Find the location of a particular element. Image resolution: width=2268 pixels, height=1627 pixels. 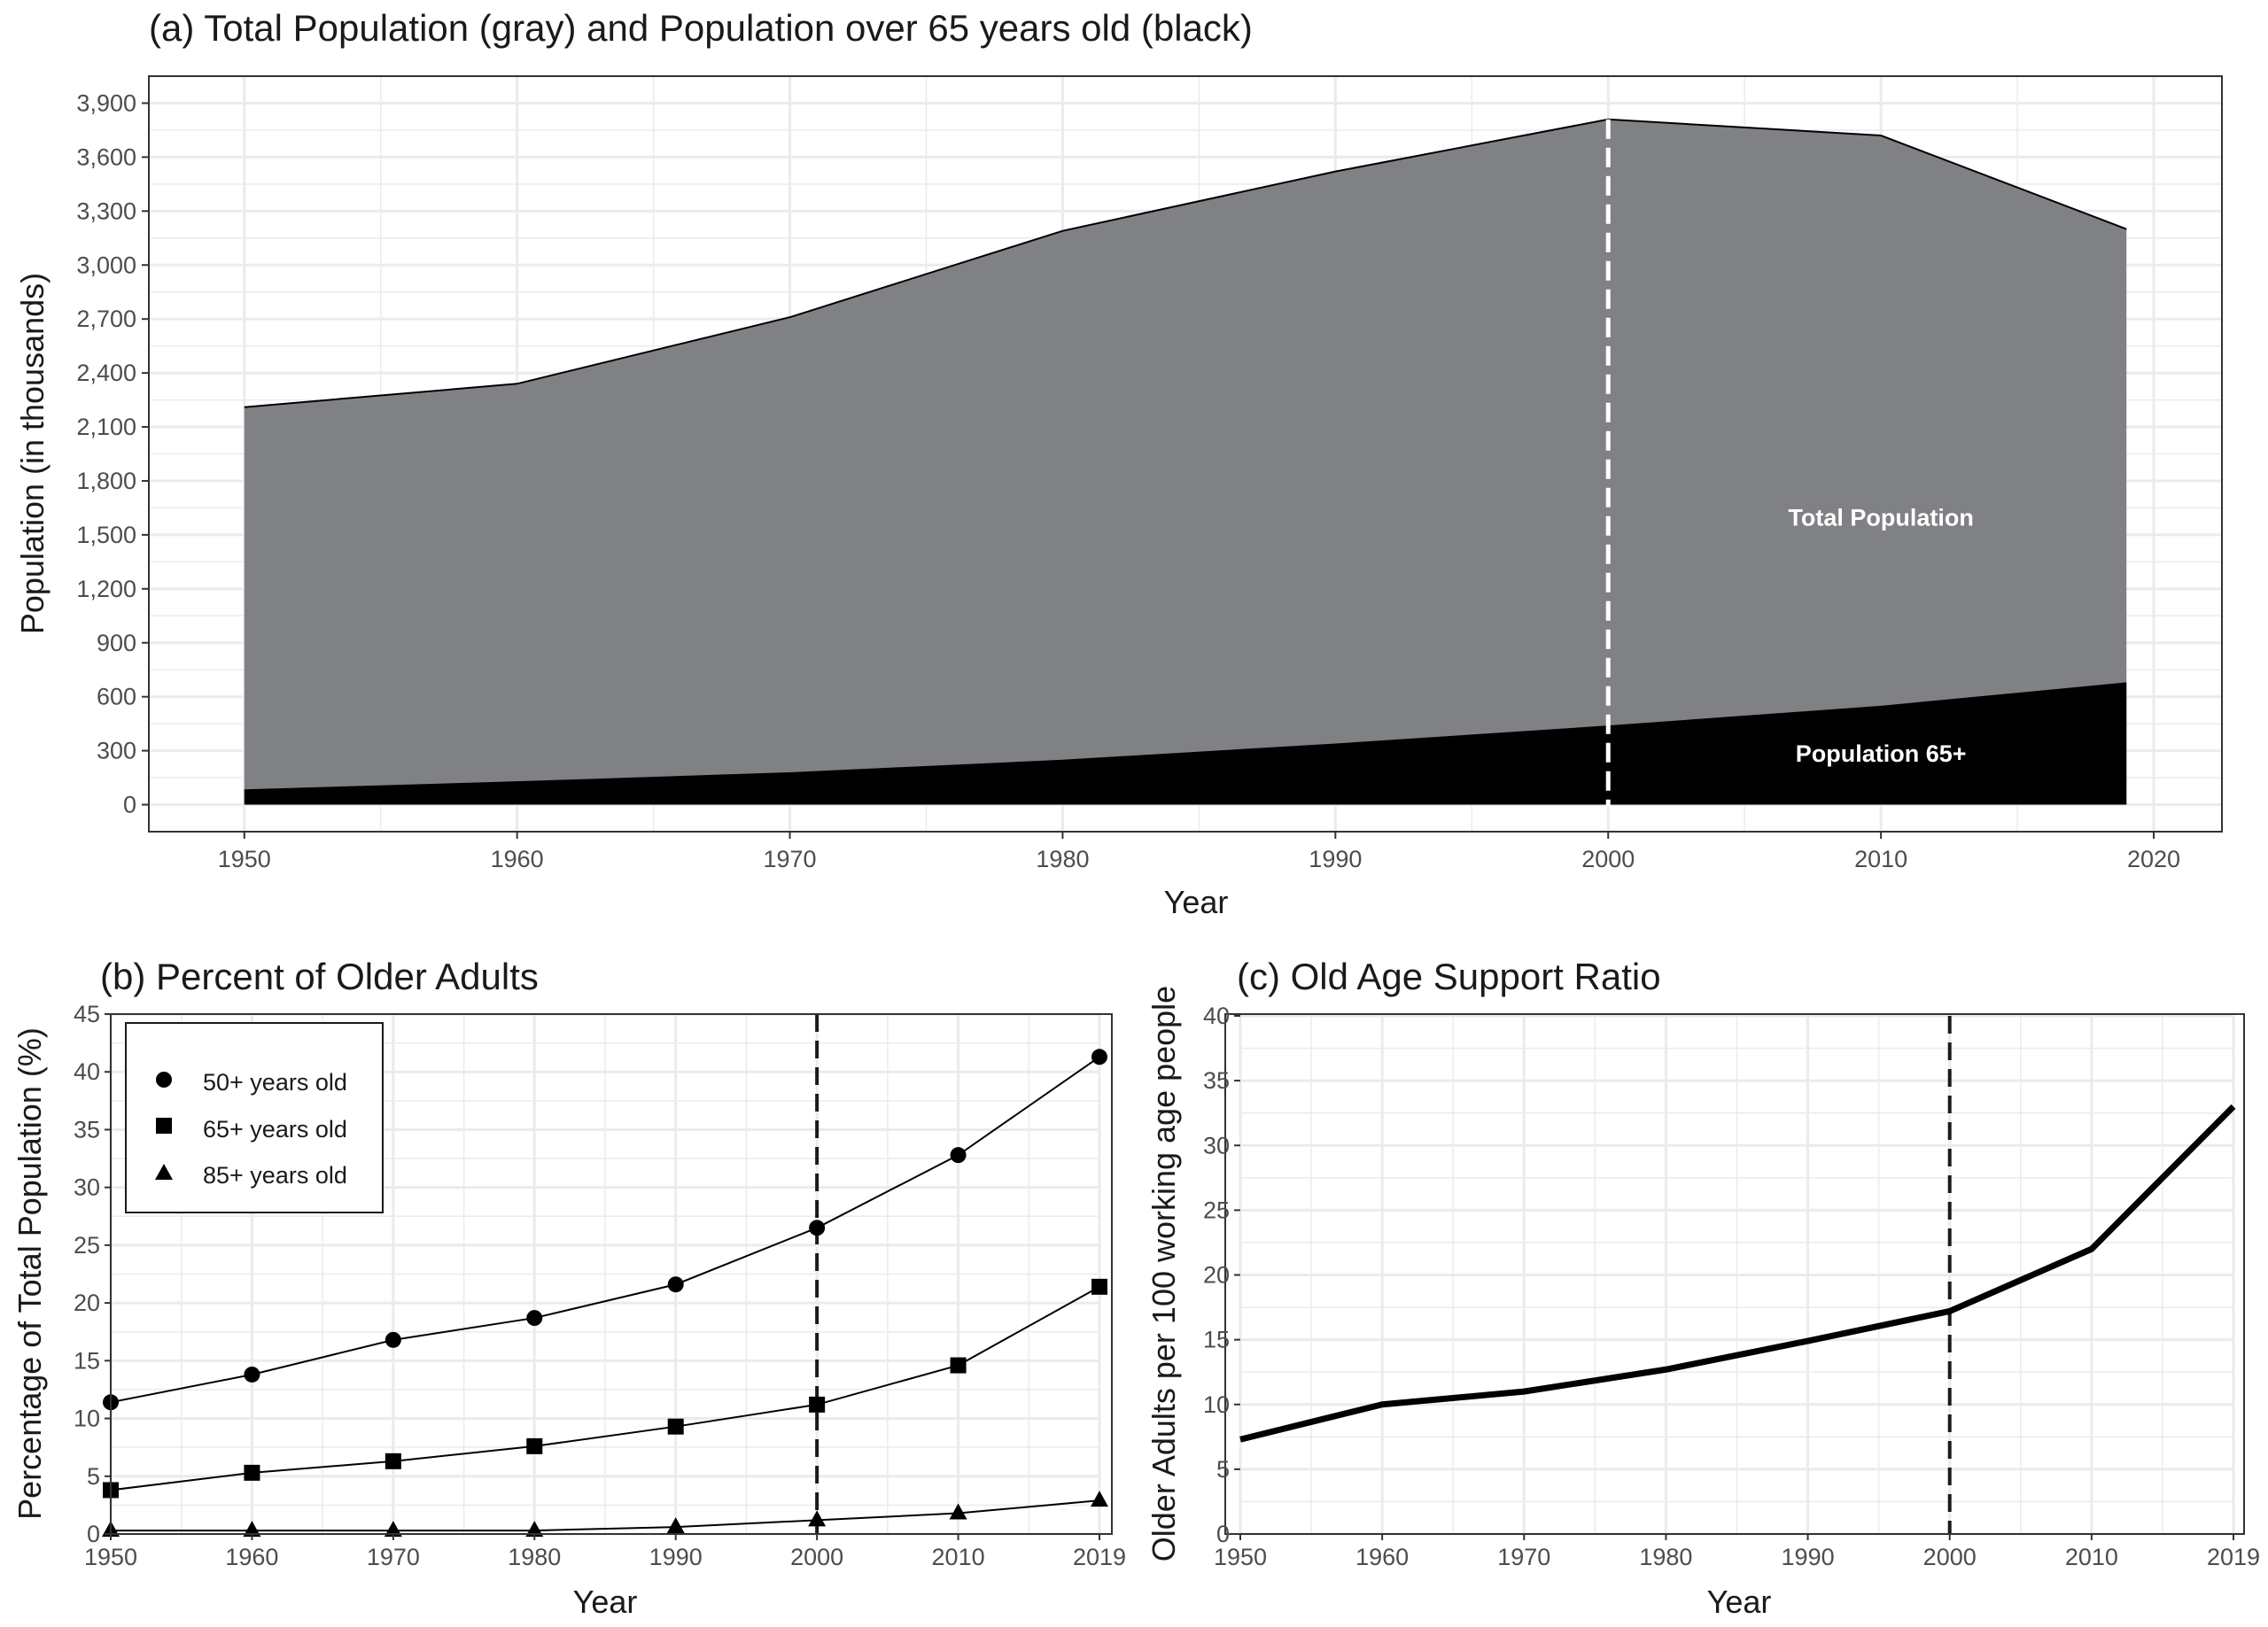

panel-a-y-tick-label: 1,800 is located at coordinates (106, 481).